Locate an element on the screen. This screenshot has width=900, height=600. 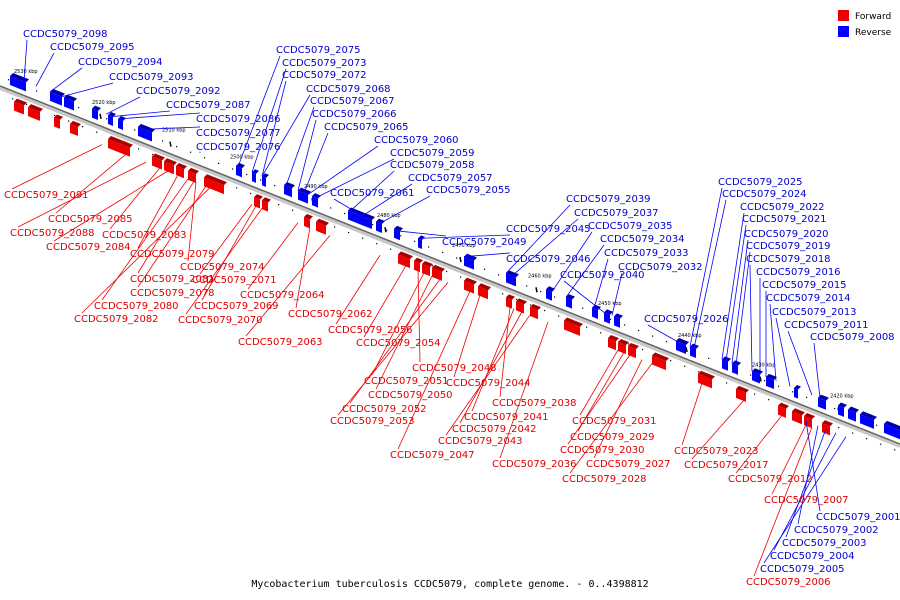
forward-gene-label: CCDC5079_2030 is located at coordinates (602, 450).